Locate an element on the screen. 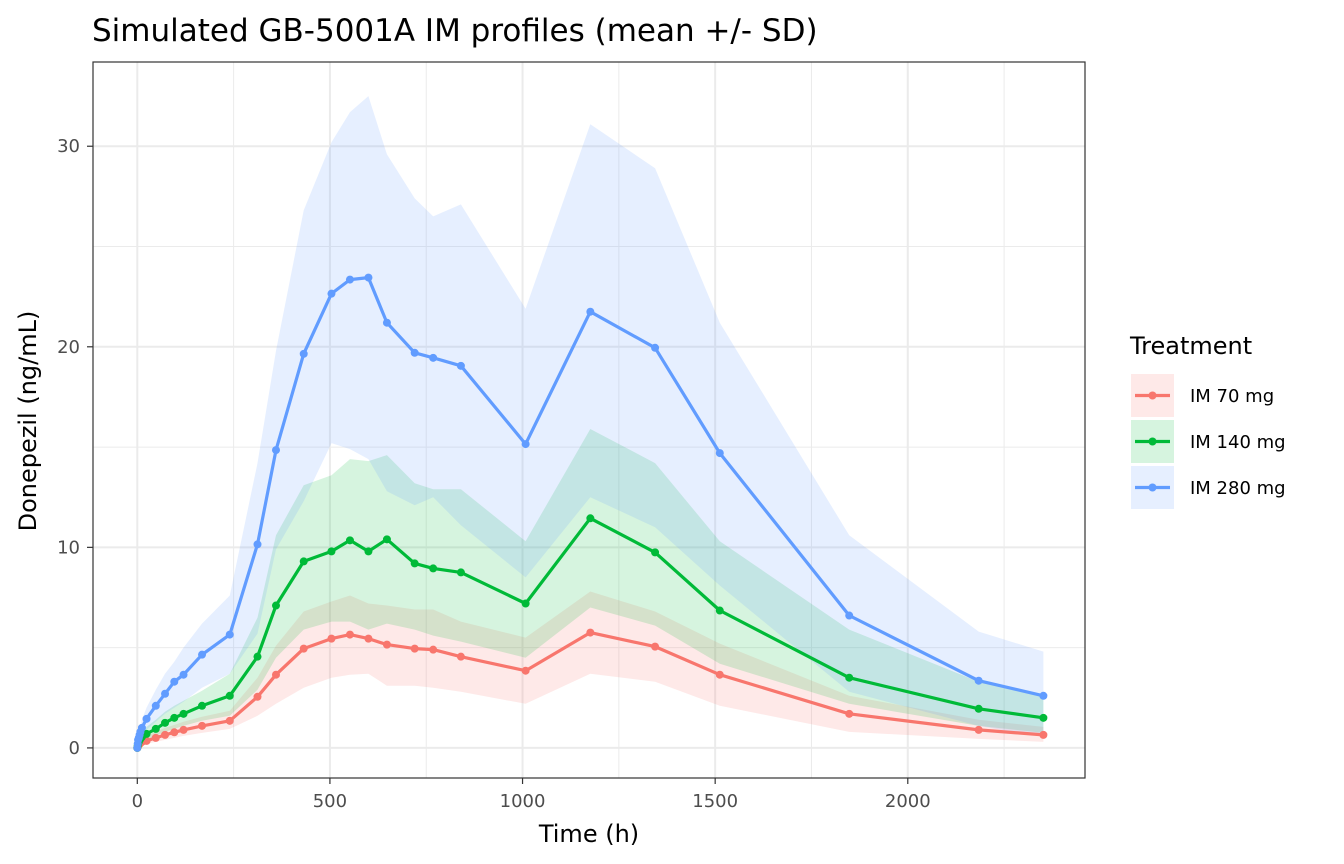  legend: Treatment IM 70 mg IM 140 mg IM 280 mg is located at coordinates (1207, 420).